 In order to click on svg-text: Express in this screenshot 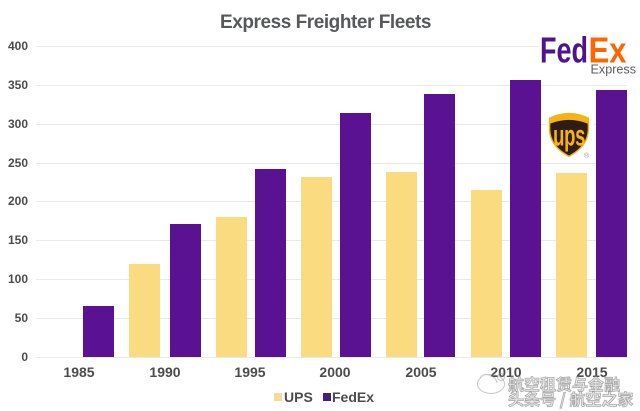, I will do `click(614, 70)`.